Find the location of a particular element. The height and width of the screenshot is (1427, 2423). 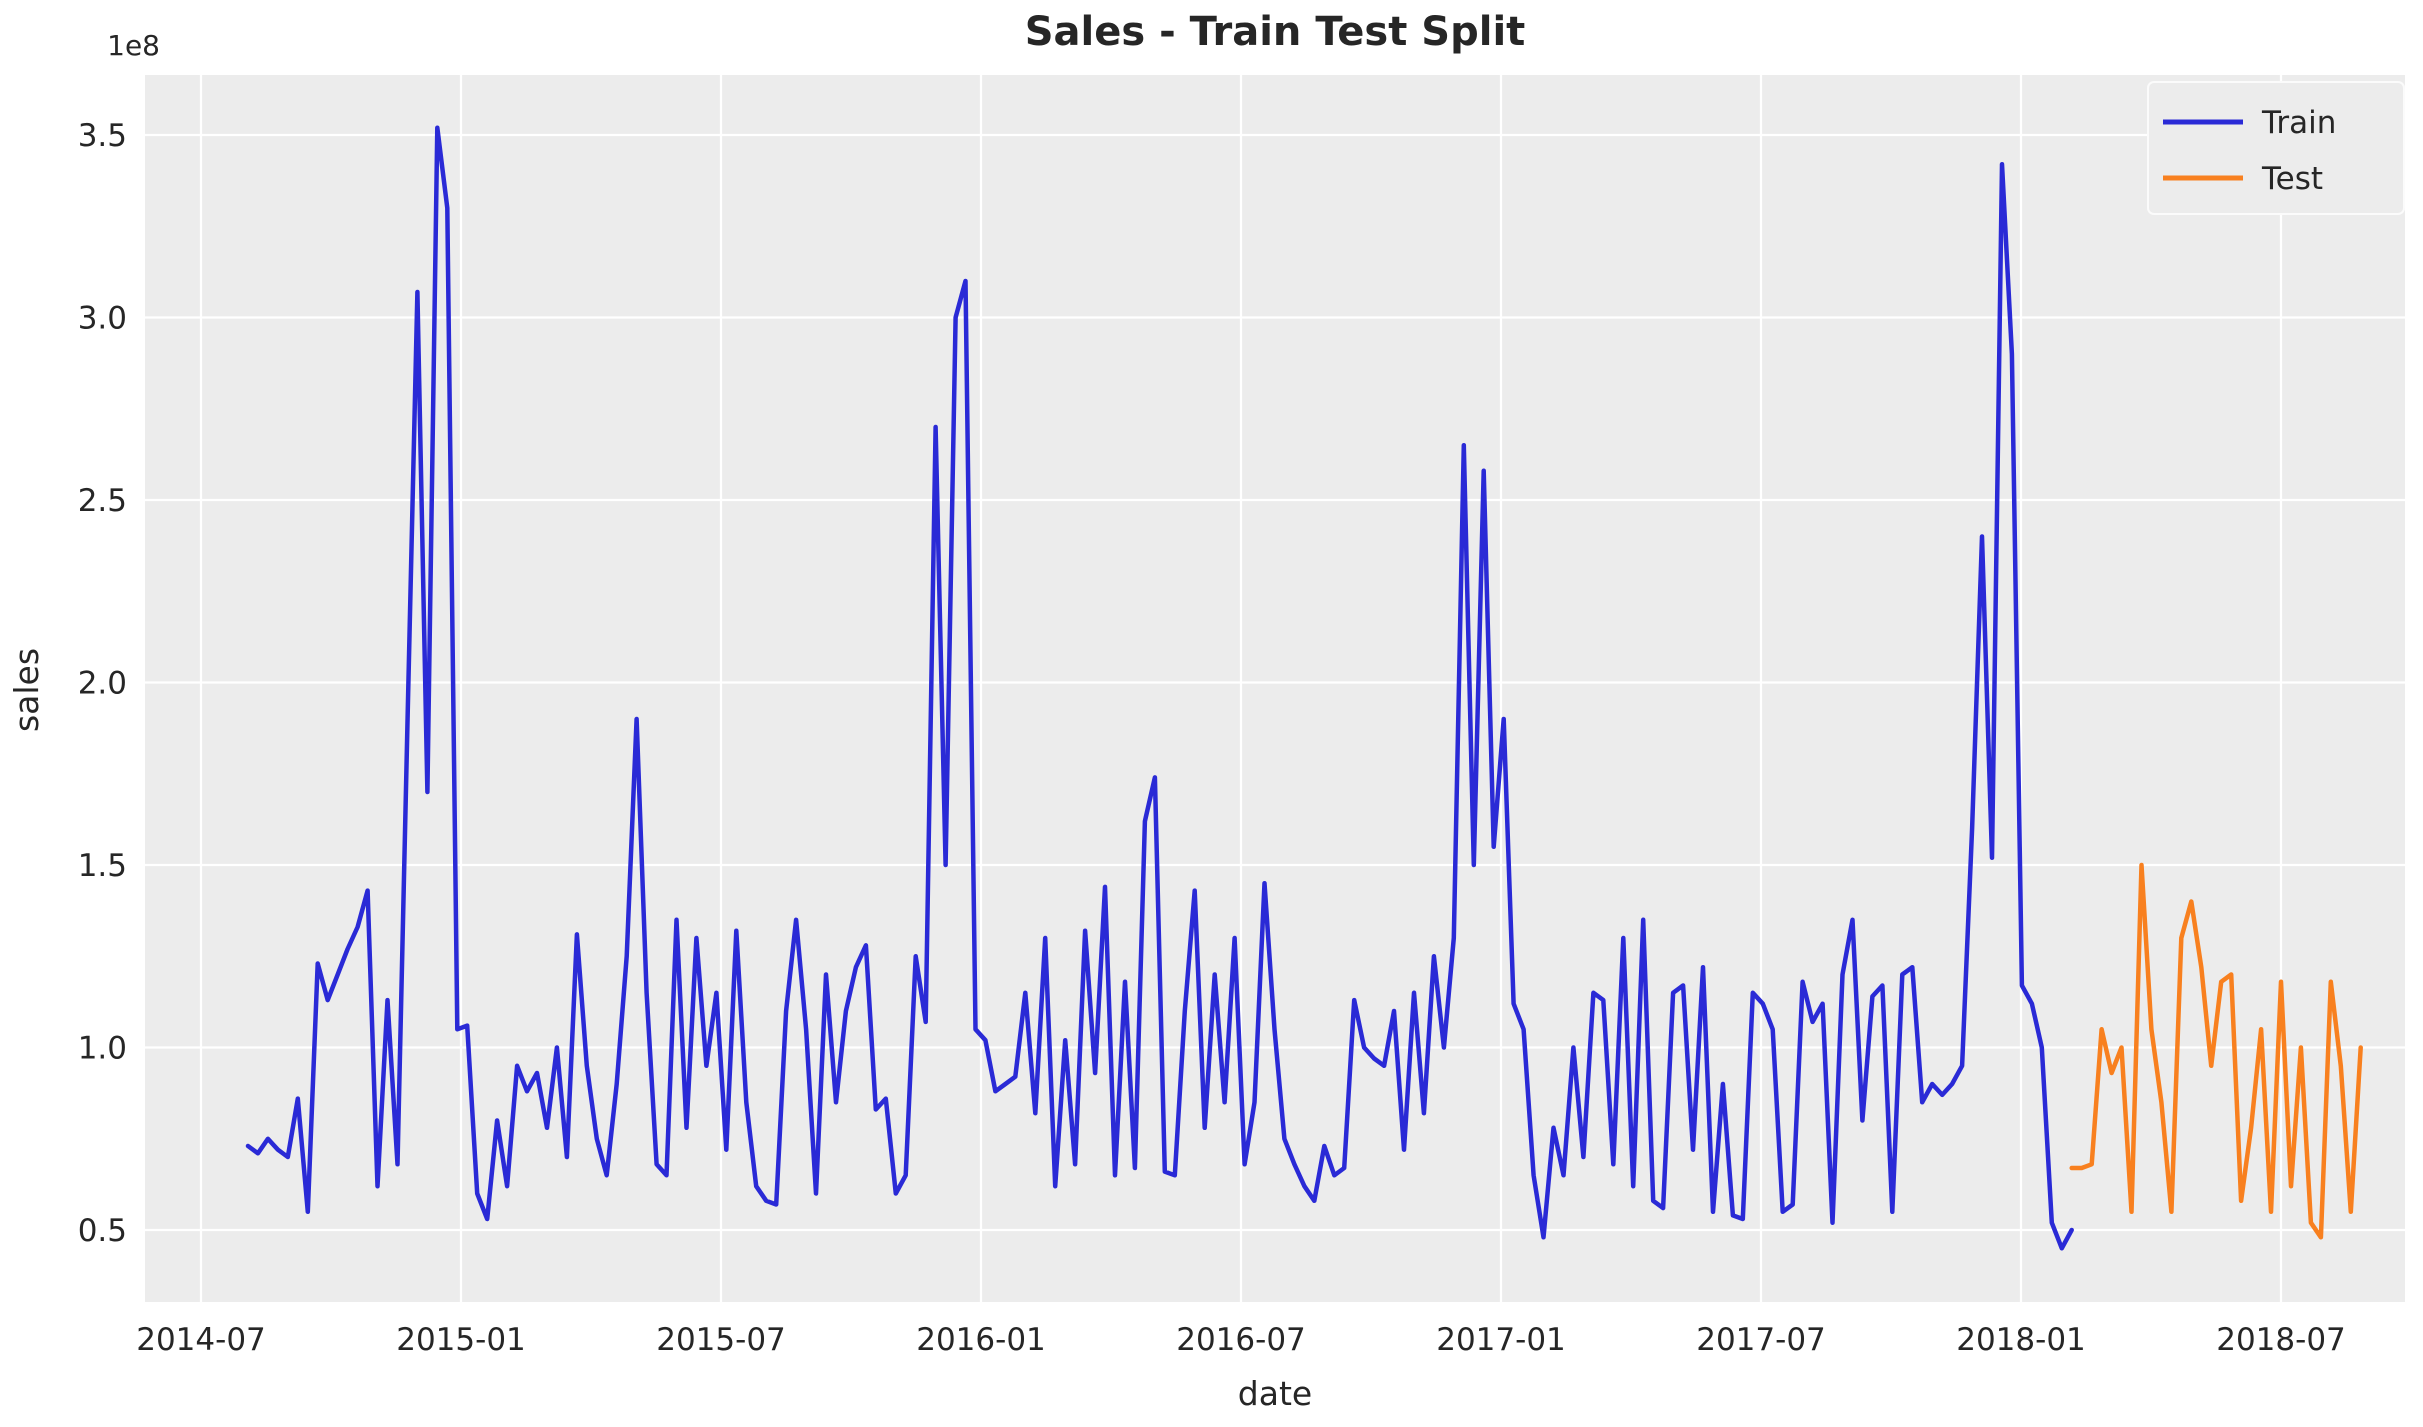

y-tick-label: 0.5 is located at coordinates (102, 1231).